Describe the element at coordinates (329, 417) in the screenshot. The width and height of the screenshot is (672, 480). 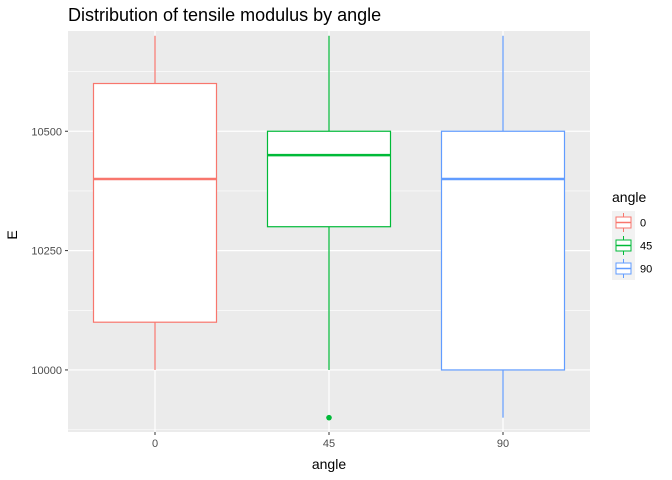
I see `outlier-point` at that location.